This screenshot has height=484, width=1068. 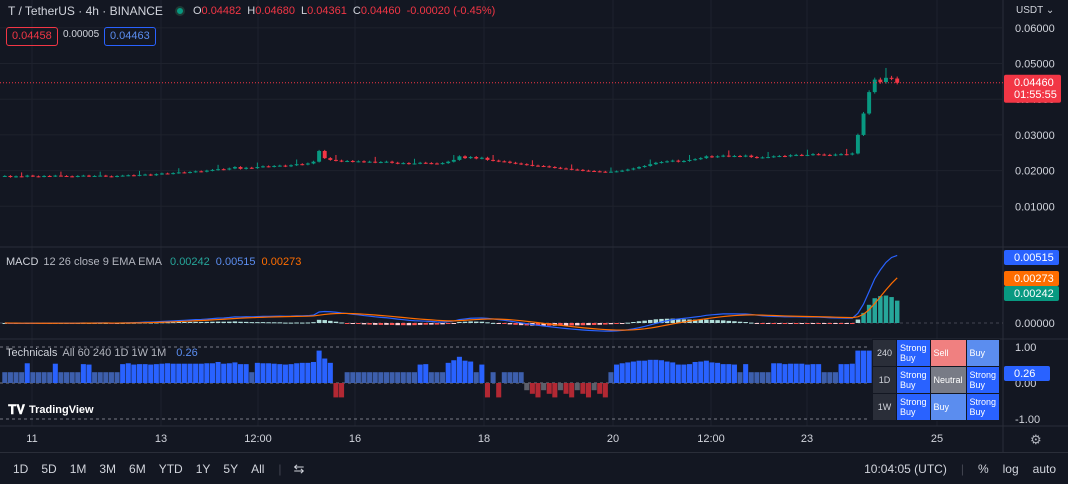 I want to click on log-toggle: log, so click(x=1010, y=468).